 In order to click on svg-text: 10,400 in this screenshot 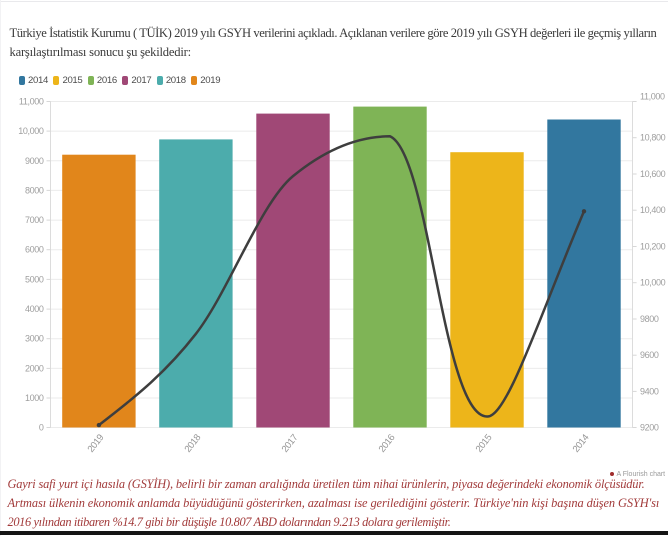, I will do `click(653, 210)`.